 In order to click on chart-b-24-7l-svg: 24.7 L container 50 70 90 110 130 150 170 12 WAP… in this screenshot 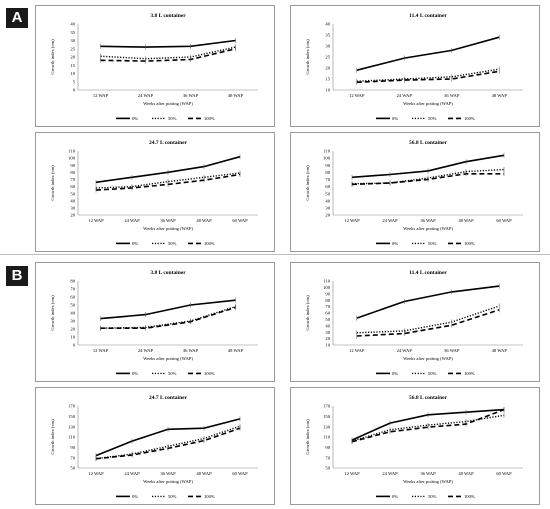, I will do `click(154, 447)`.